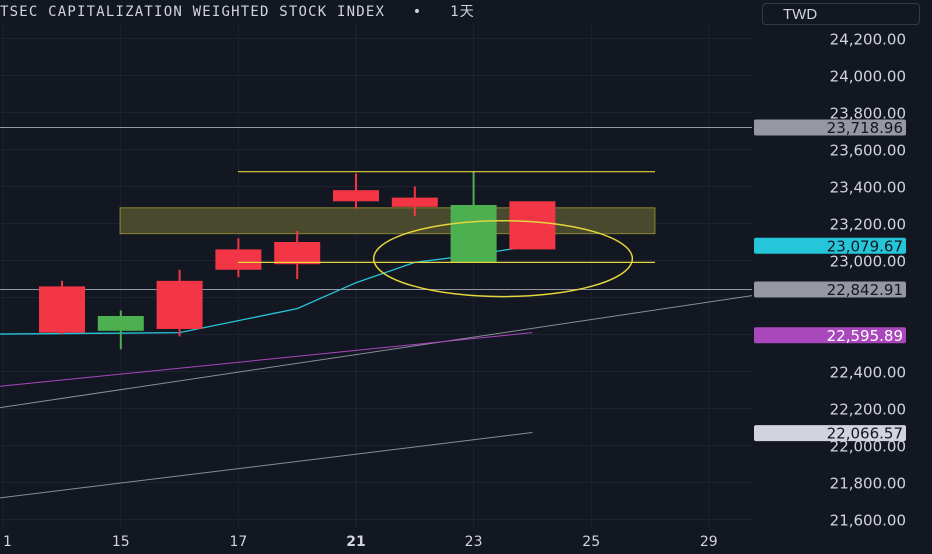  I want to click on annotation-lines-layer, so click(446, 234).